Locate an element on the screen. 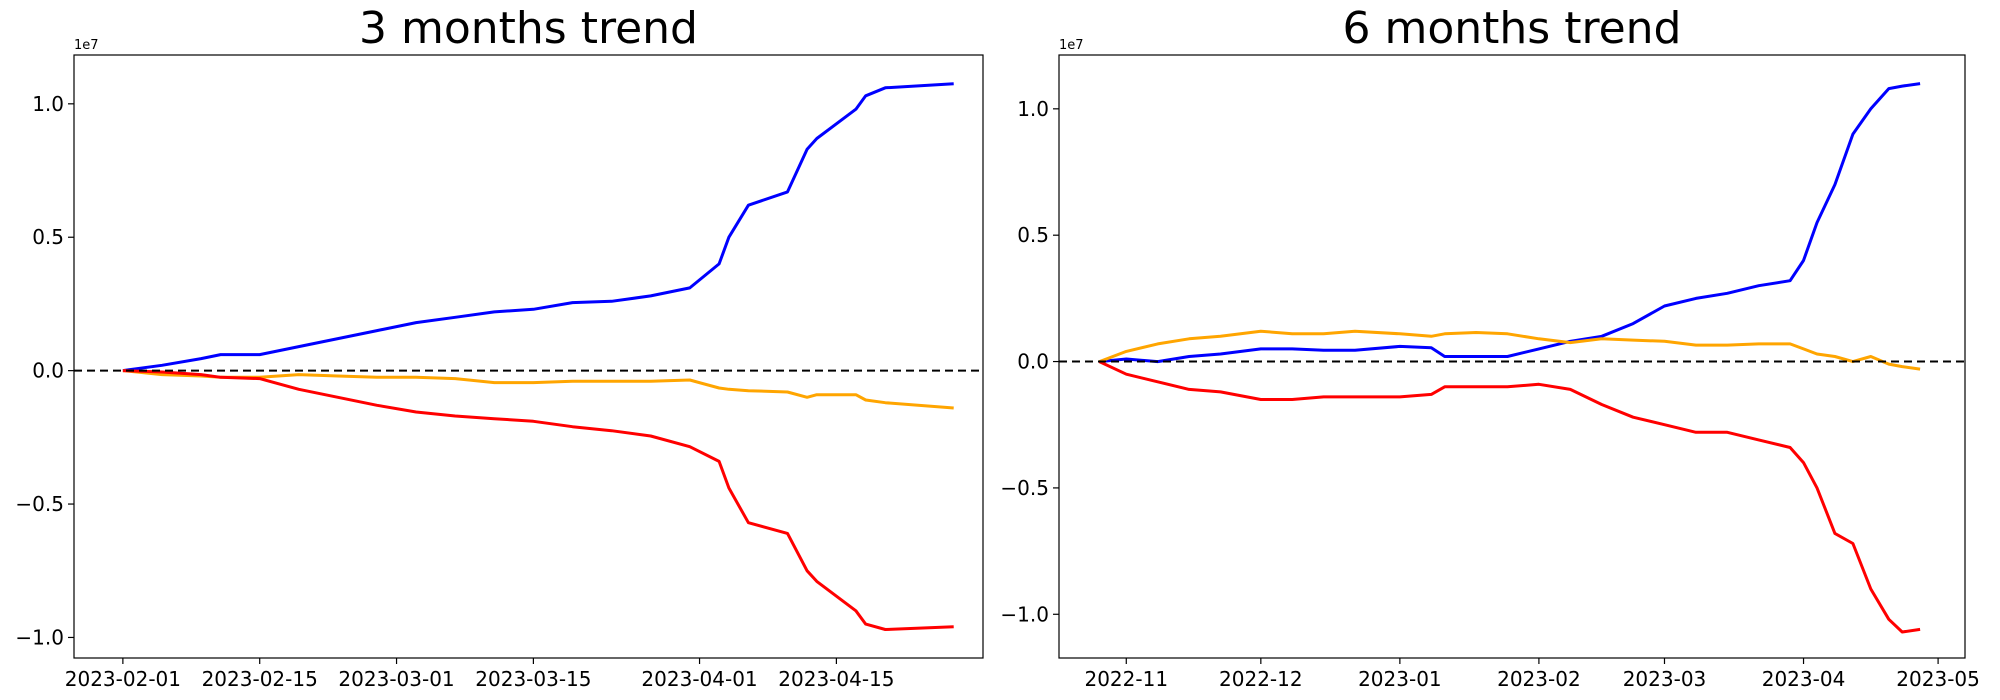 The height and width of the screenshot is (700, 2000). x-tick-label: 2023-04 is located at coordinates (1804, 679).